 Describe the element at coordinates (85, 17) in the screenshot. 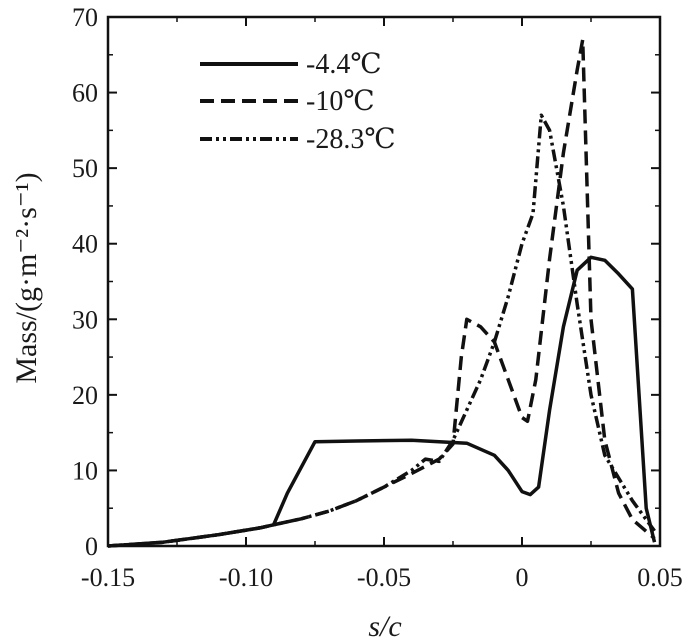

I see `y-tick-label: 70` at that location.